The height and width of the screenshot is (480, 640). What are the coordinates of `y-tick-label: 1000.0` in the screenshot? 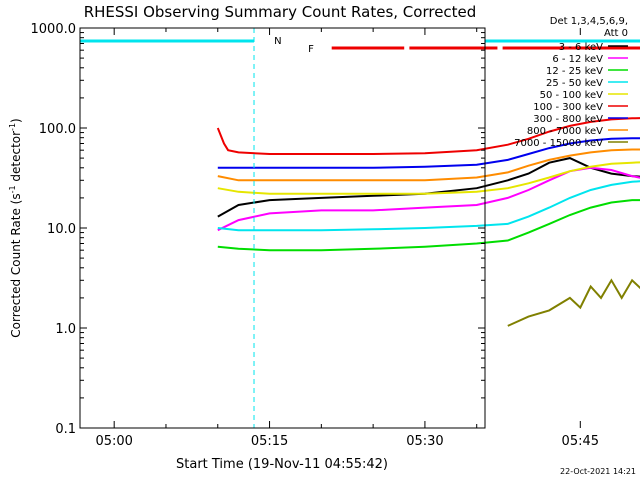 It's located at (54, 29).